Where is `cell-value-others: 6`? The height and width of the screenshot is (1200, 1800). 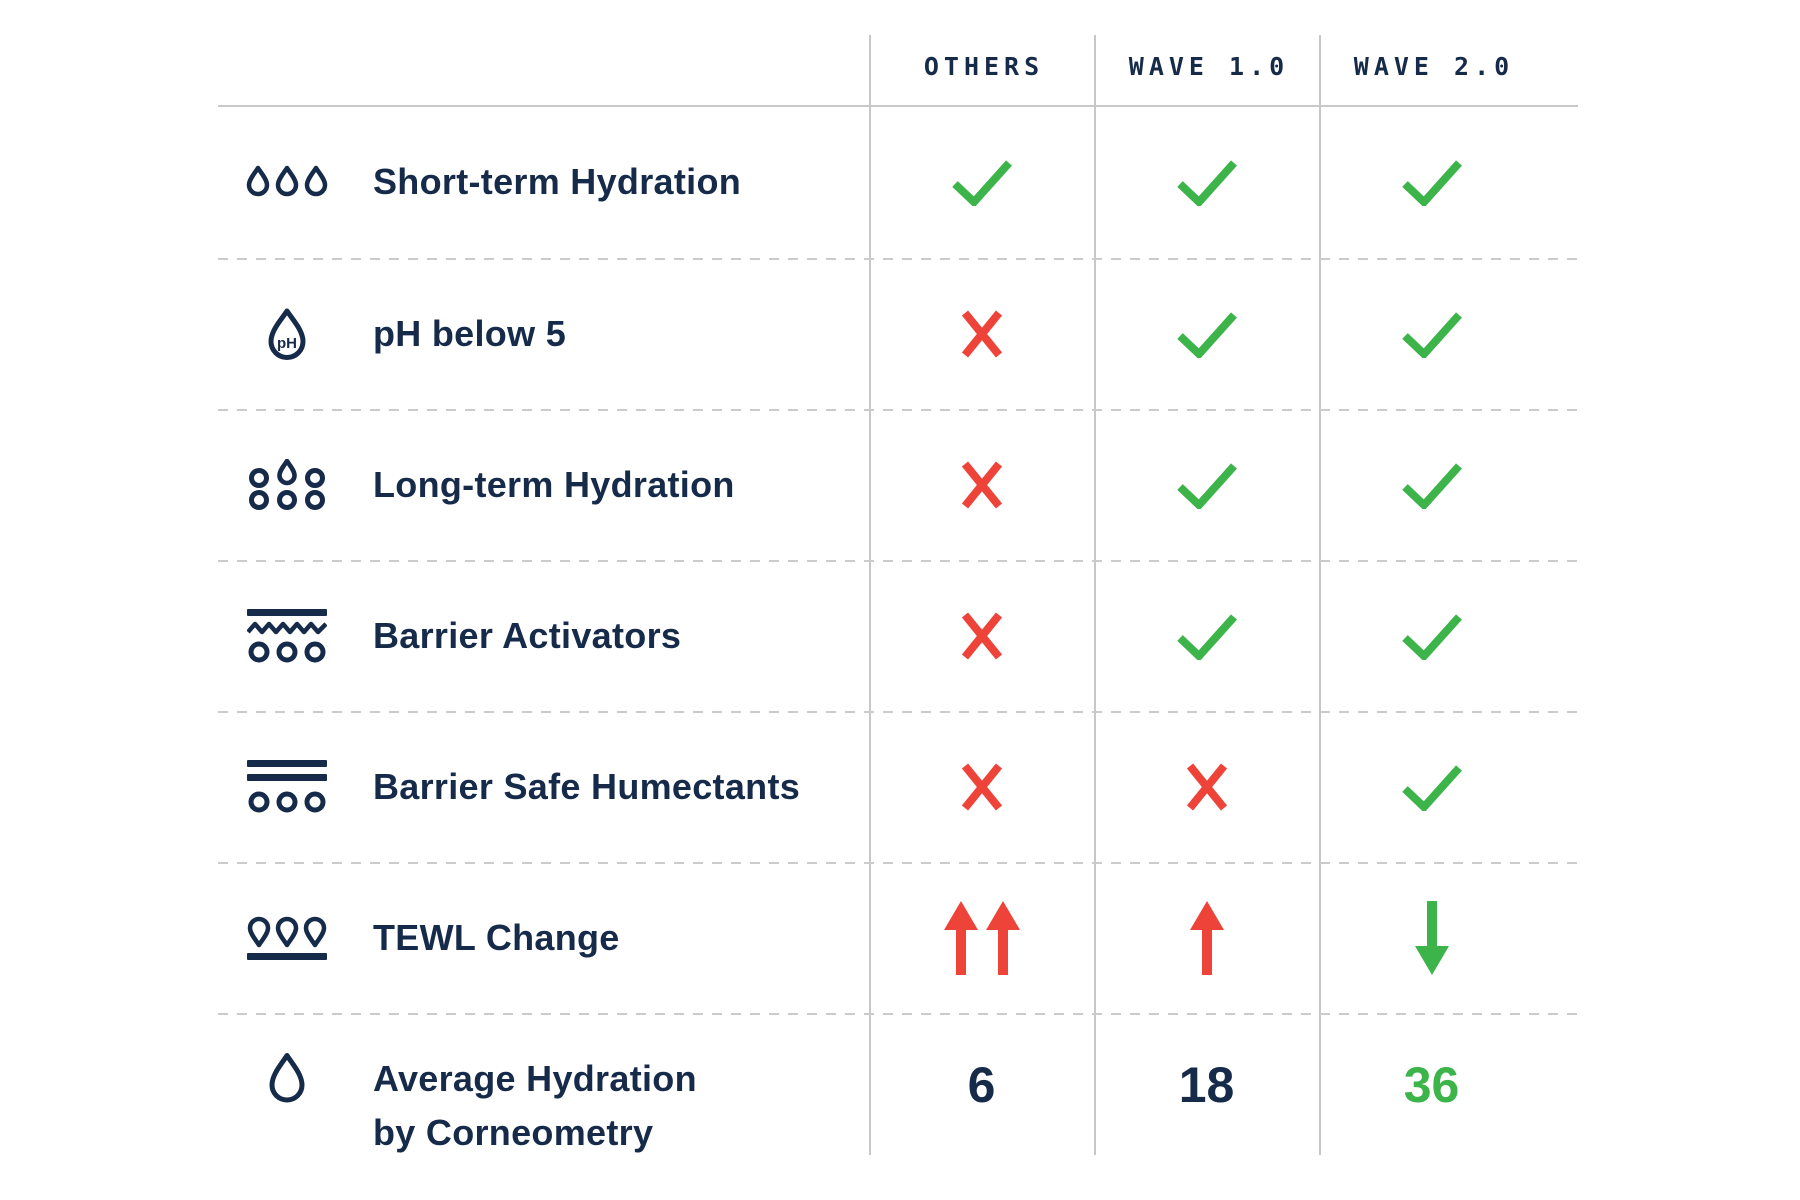
cell-value-others: 6 is located at coordinates (981, 1085).